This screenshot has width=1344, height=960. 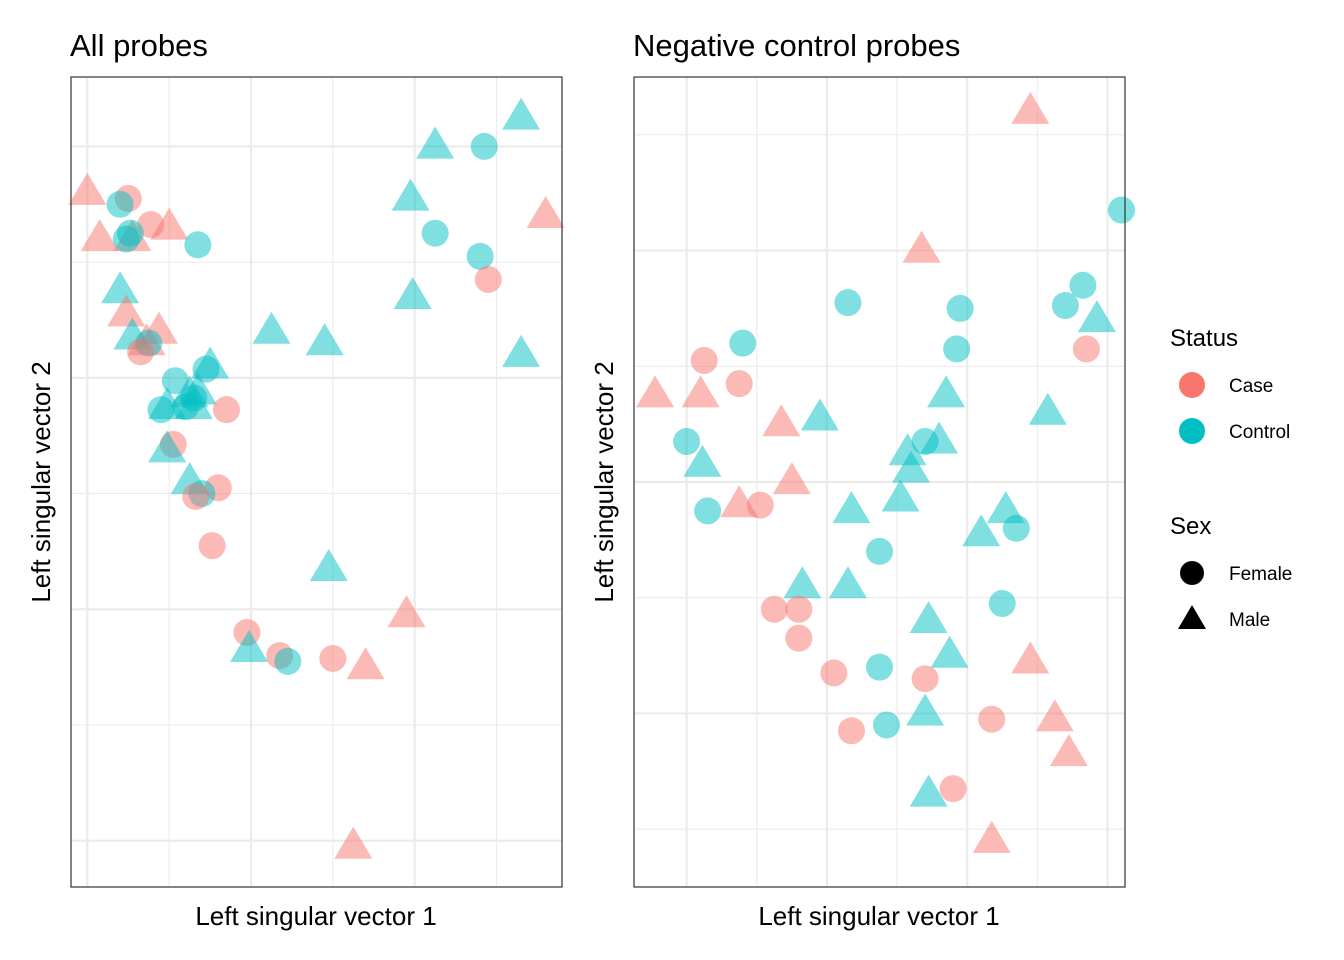 I want to click on legend-key-female, so click(x=1192, y=573).